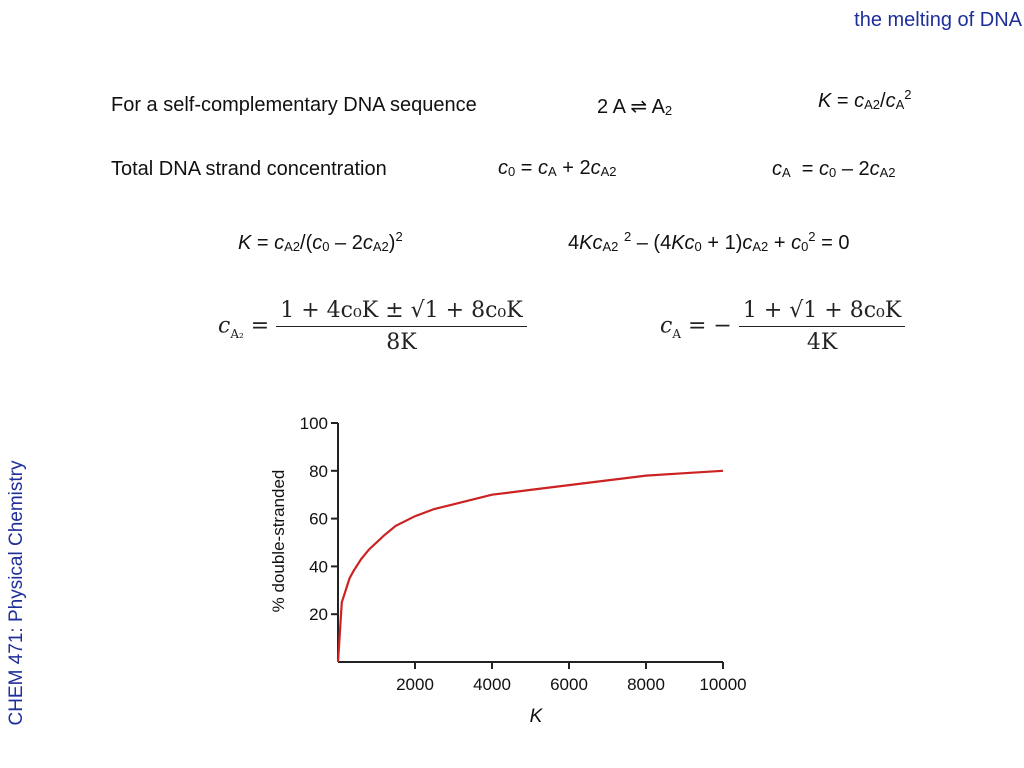  I want to click on substituted-k-equation: K = cA2/(c0 – 2cA2)2, so click(320, 241).